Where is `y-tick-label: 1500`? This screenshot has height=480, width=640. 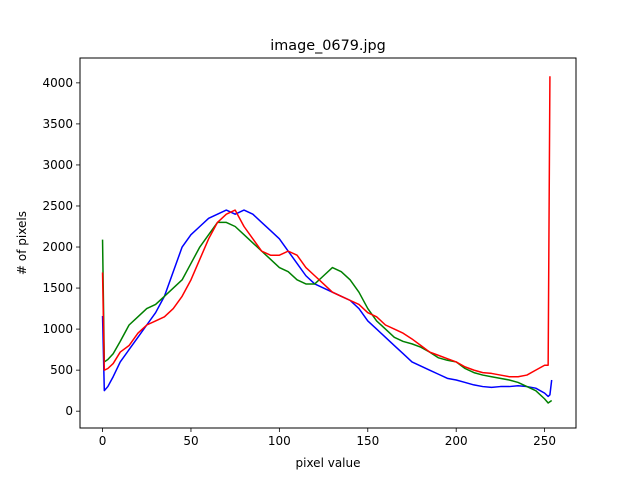 y-tick-label: 1500 is located at coordinates (57, 288).